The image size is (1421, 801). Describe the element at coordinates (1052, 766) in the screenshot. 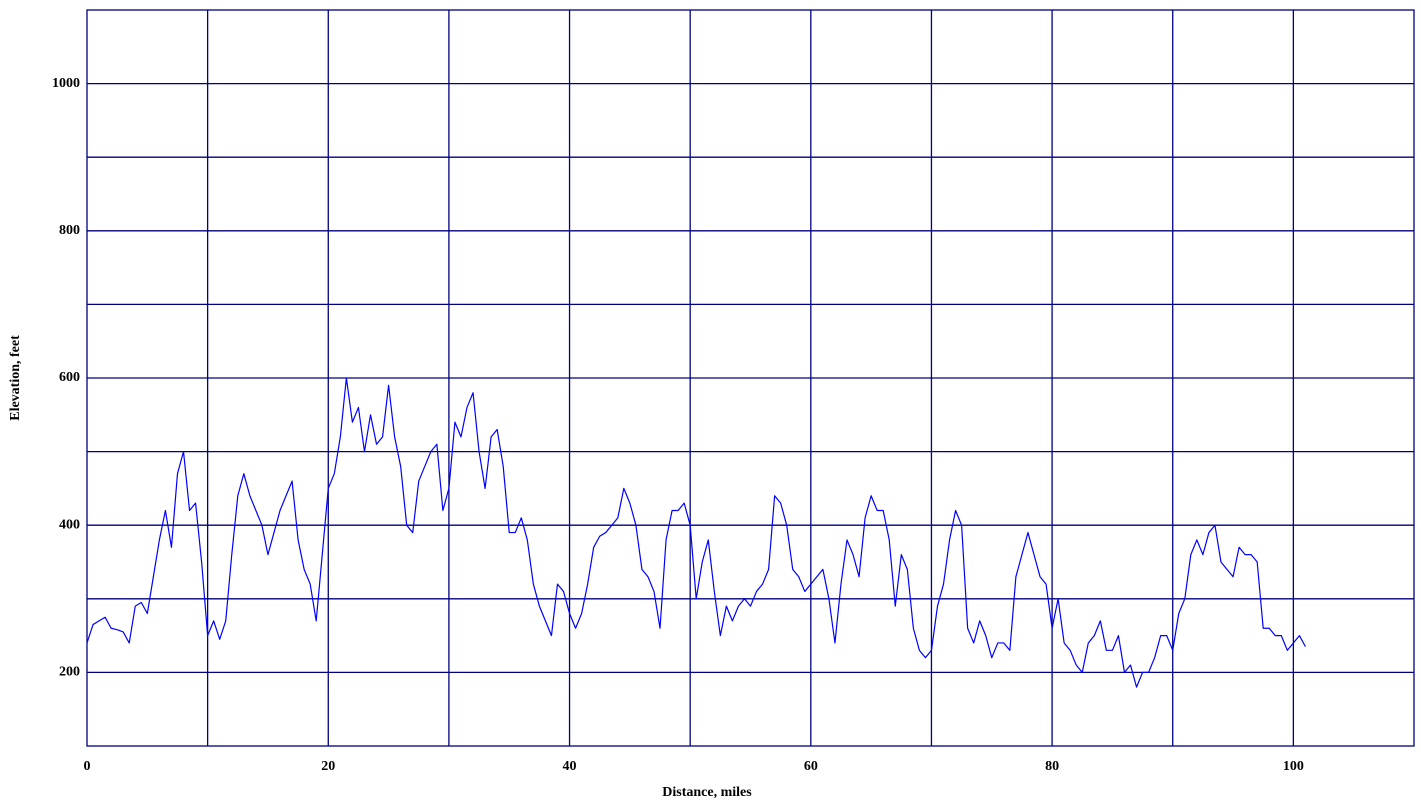

I see `x-tick-label: 80` at that location.